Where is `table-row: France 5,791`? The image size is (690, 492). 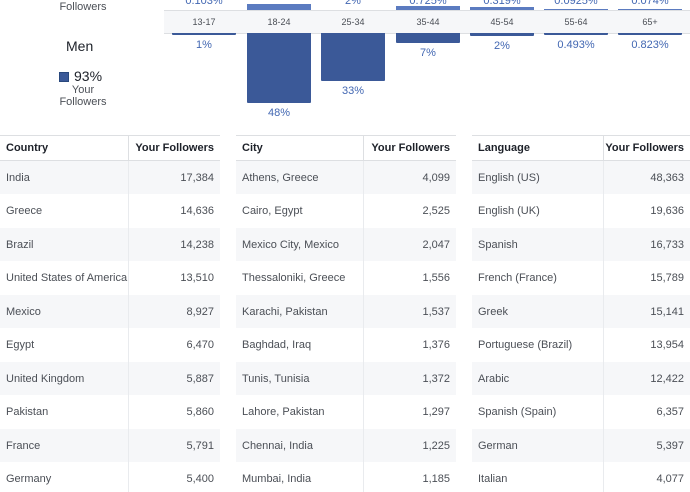 table-row: France 5,791 is located at coordinates (110, 445).